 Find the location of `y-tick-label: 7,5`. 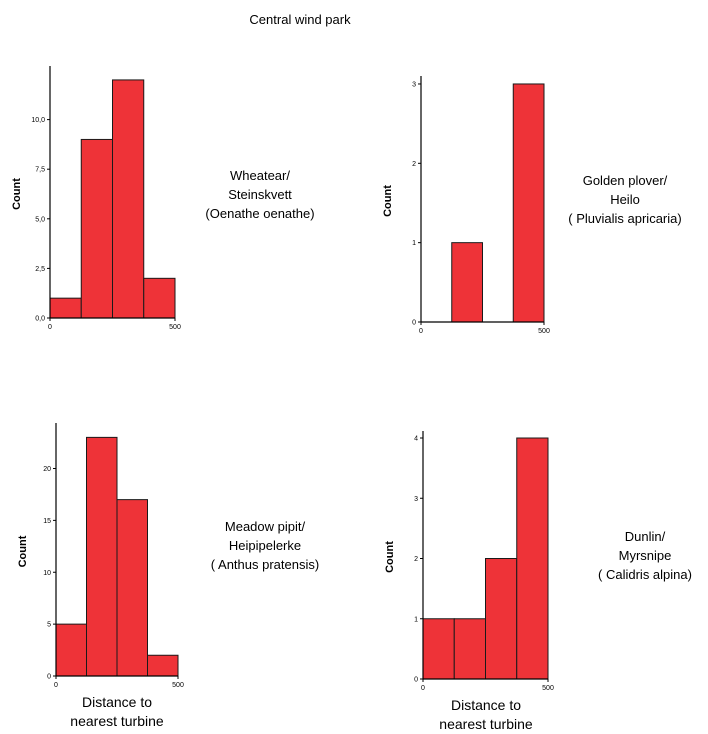

y-tick-label: 7,5 is located at coordinates (40, 170).